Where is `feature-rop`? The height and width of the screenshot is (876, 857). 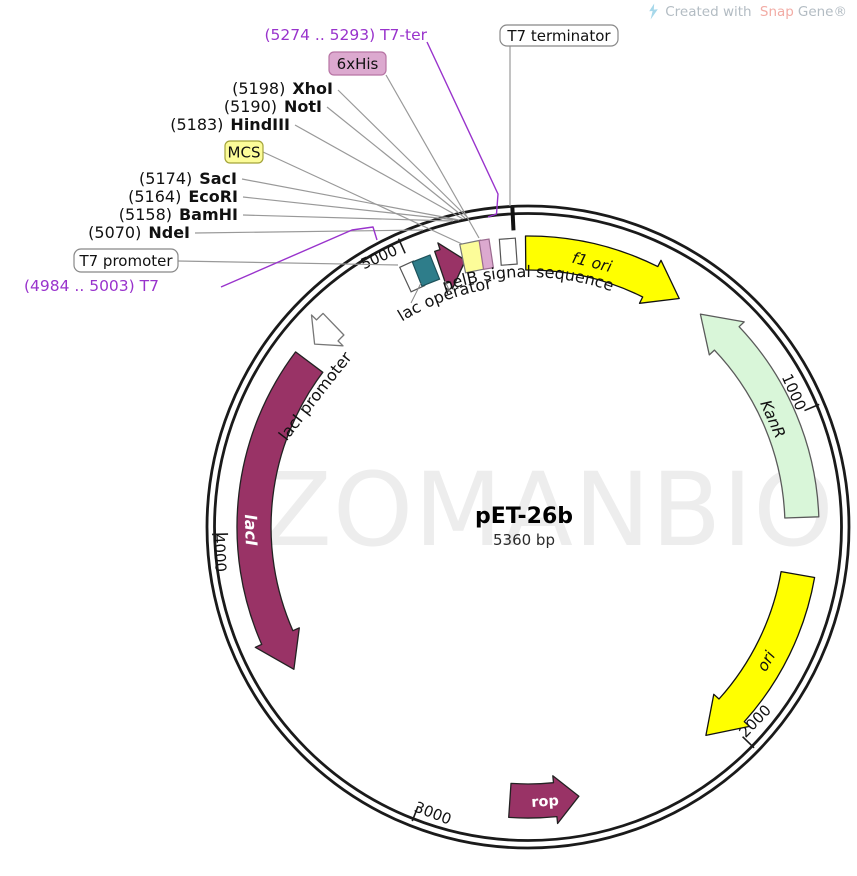 feature-rop is located at coordinates (544, 800).